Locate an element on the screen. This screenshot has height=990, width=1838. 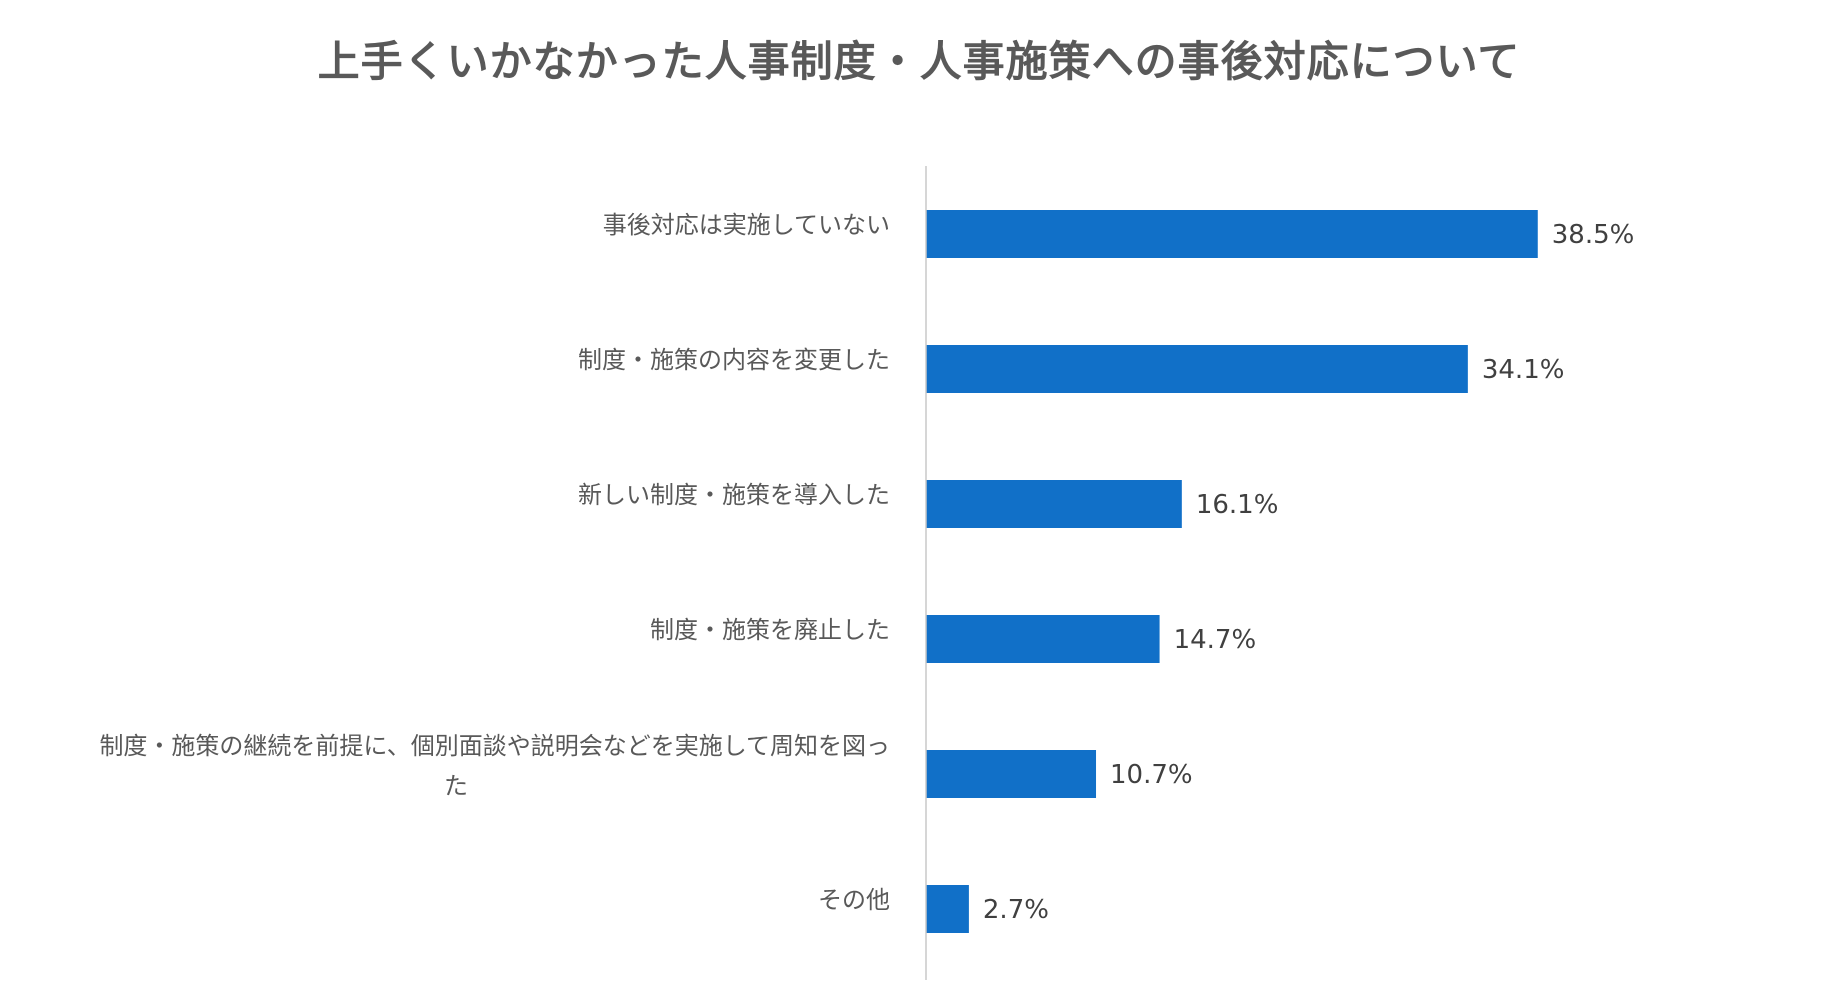
value-label: 2.7% is located at coordinates (1016, 910).